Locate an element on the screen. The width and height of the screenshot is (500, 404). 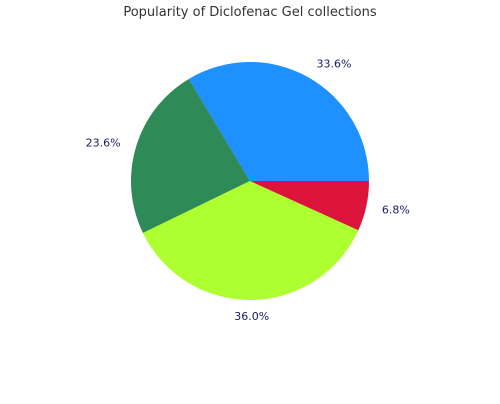
pie-label-1: 33.6% is located at coordinates (334, 64).